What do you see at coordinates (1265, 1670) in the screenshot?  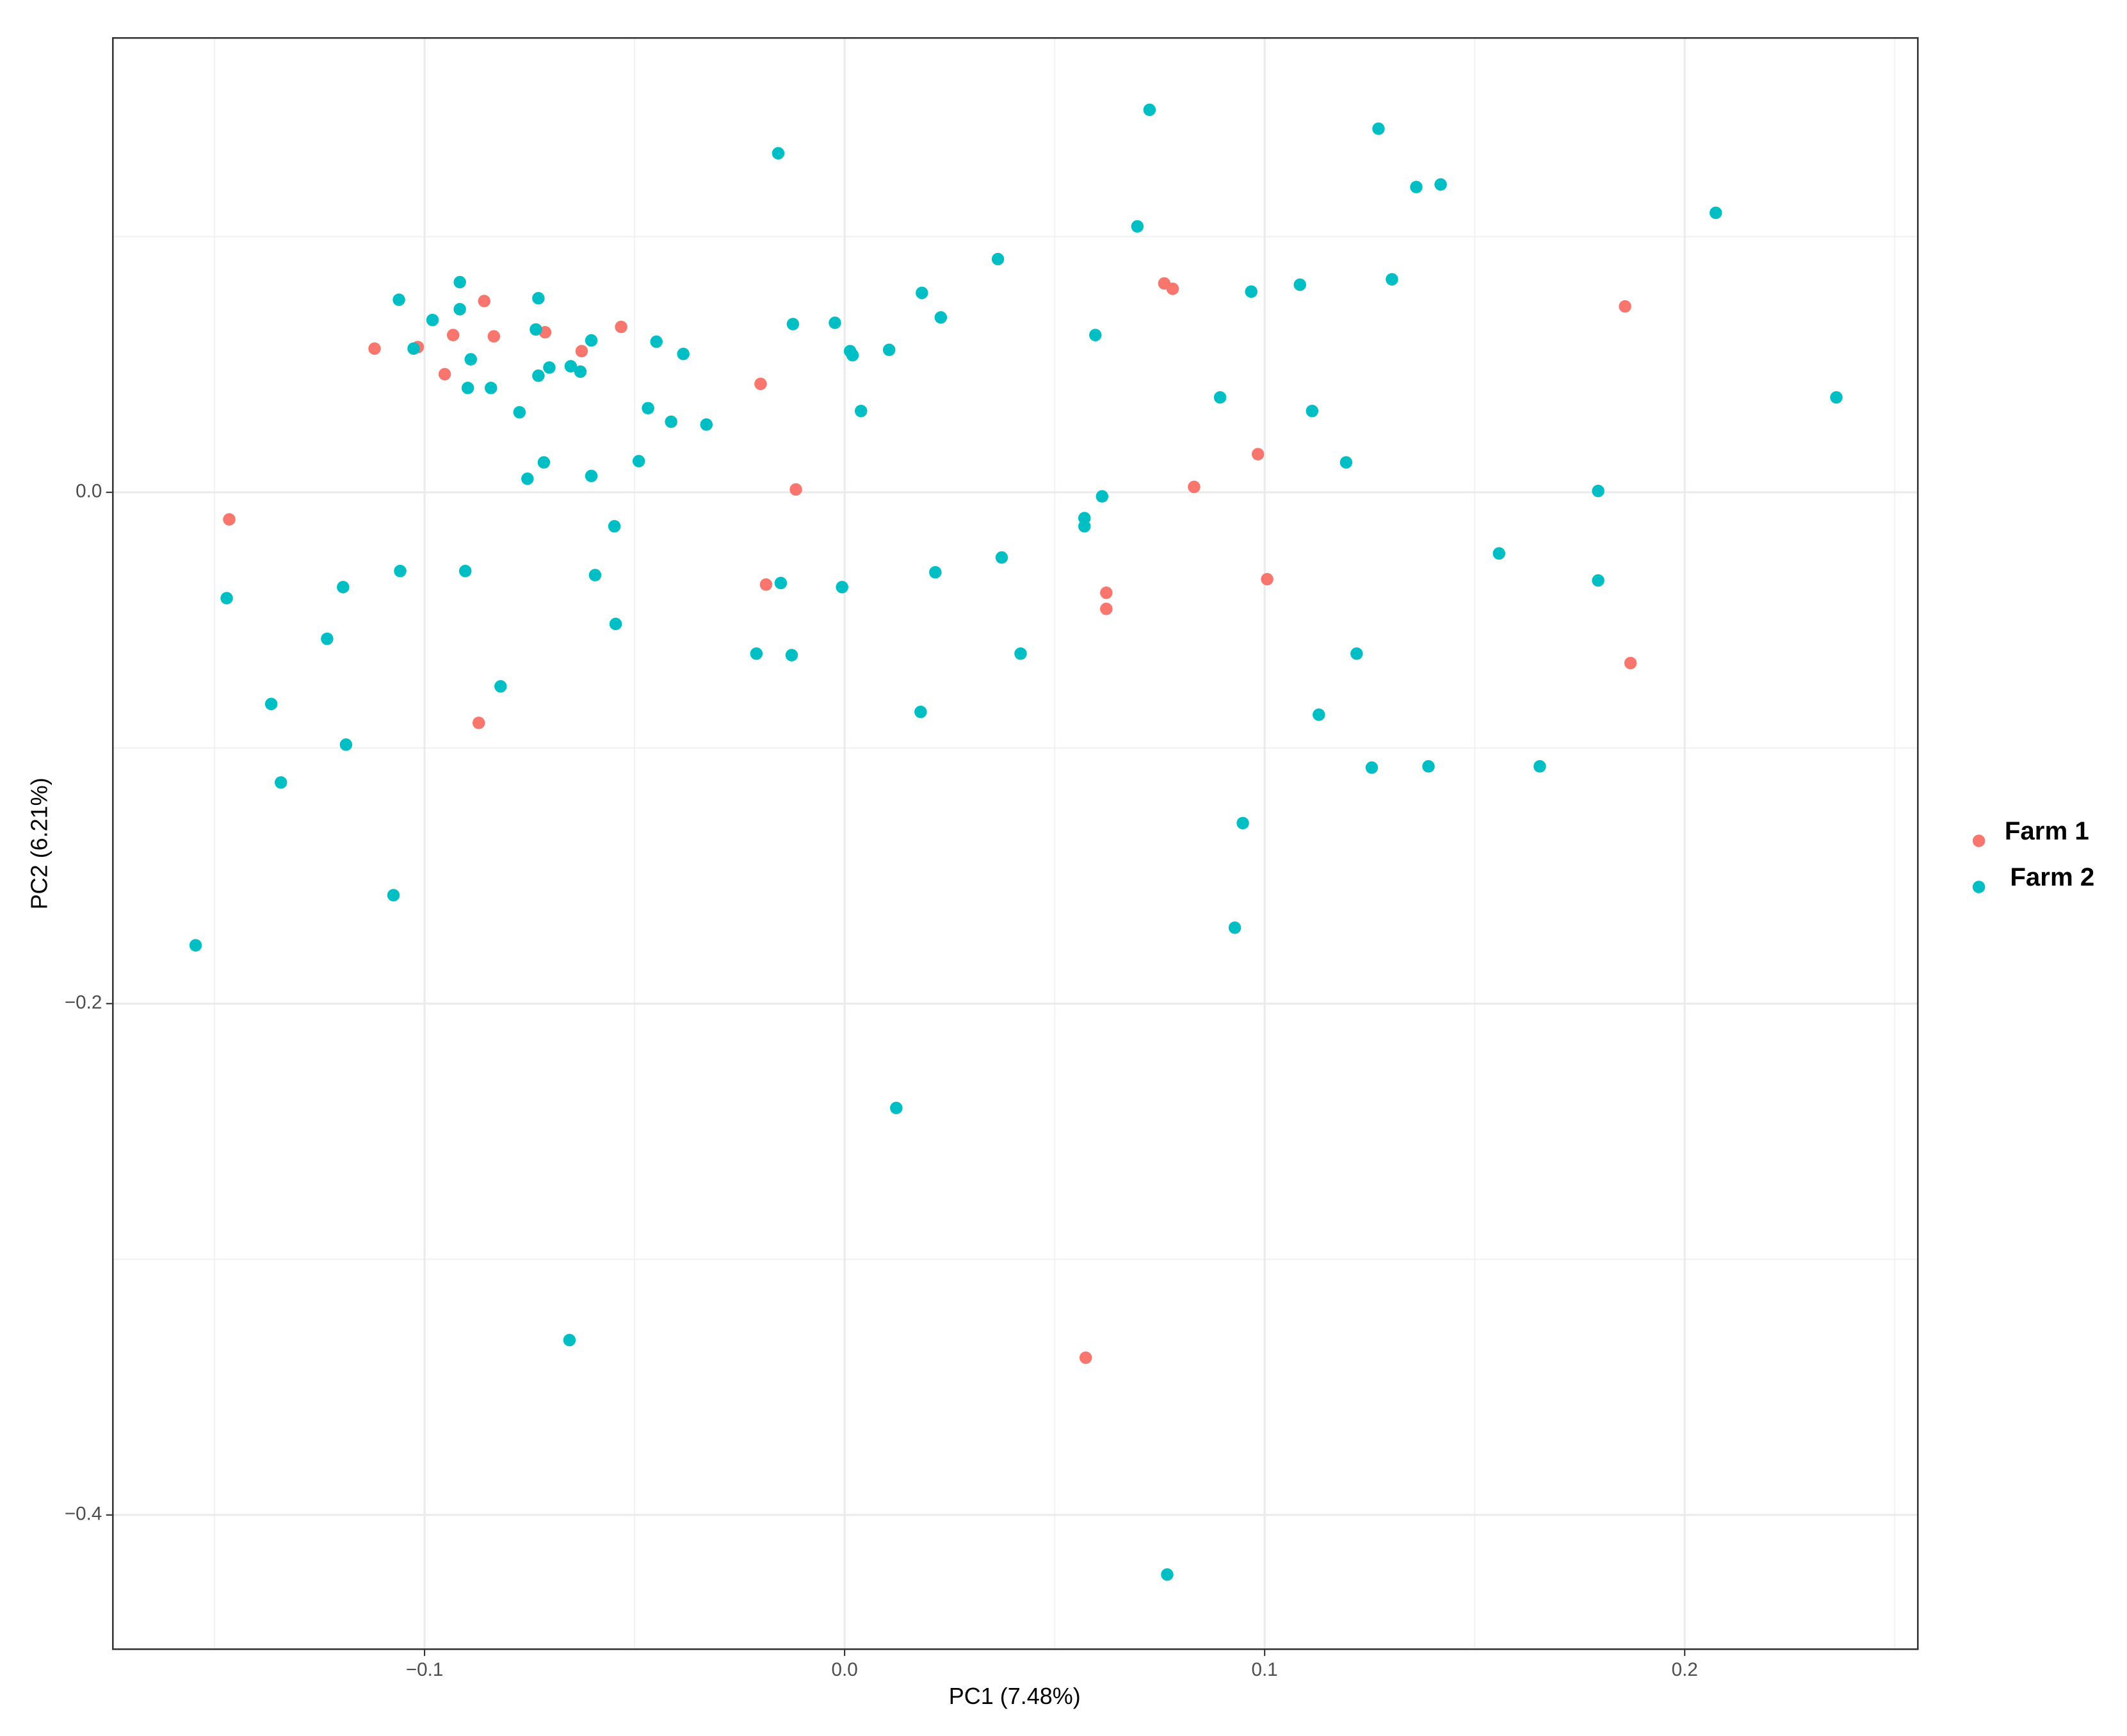 I see `x-tick-label: 0.1` at bounding box center [1265, 1670].